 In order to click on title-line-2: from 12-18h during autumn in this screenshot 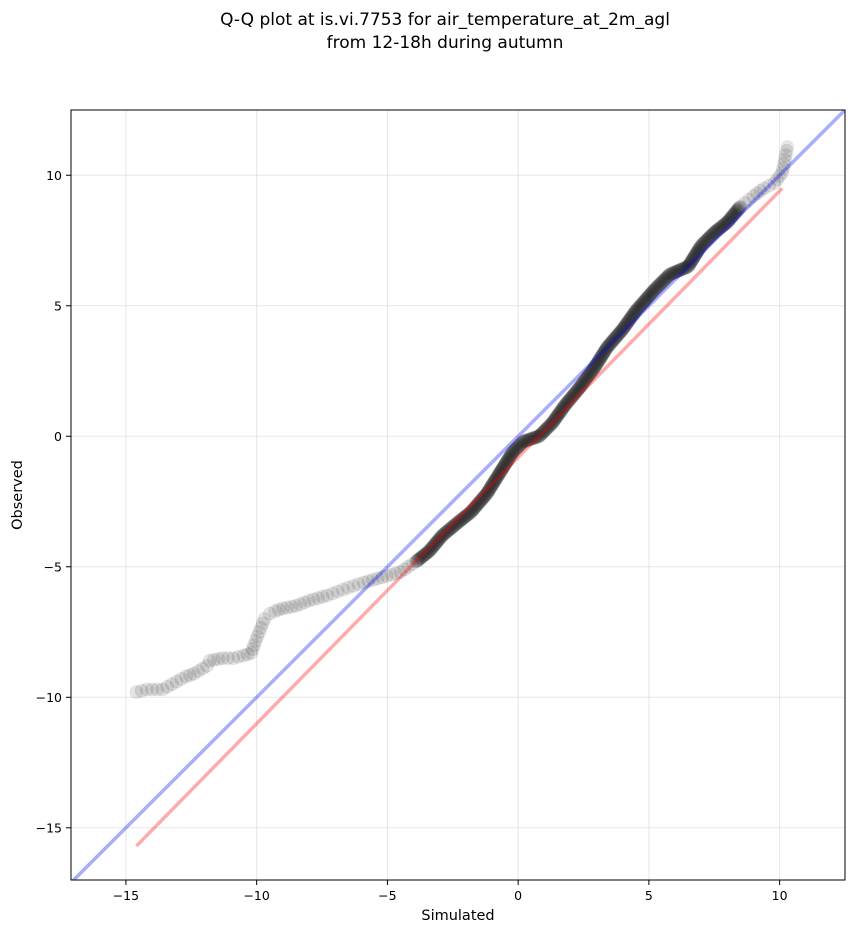, I will do `click(445, 43)`.